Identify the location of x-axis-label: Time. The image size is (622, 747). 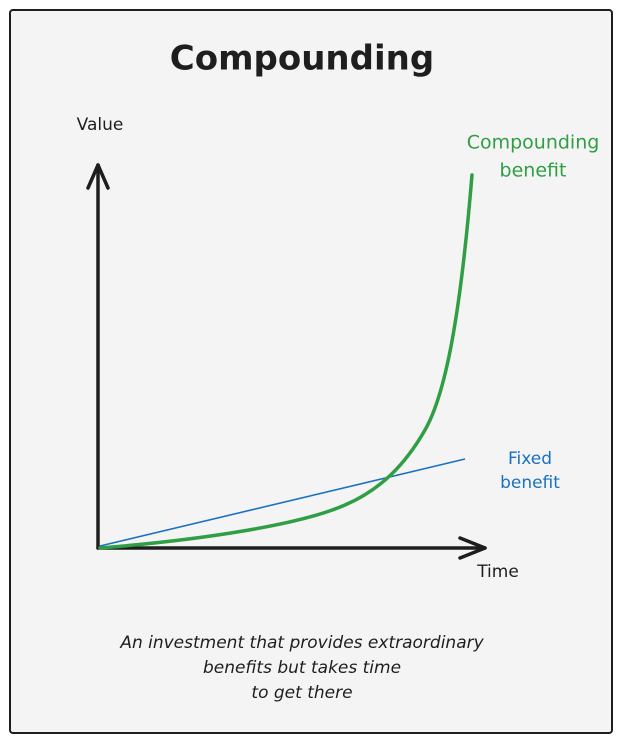
(497, 572).